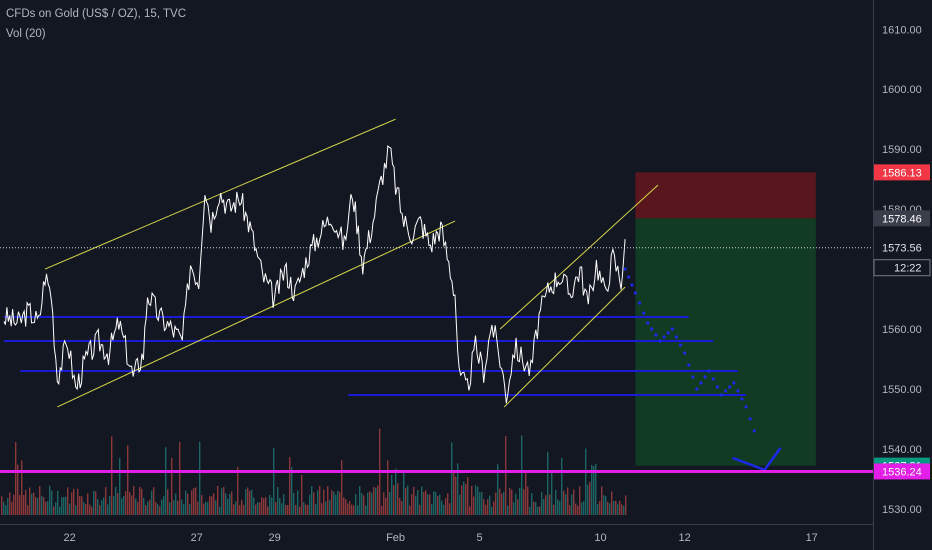 This screenshot has width=932, height=550. I want to click on price-tick-label: 1610.00, so click(902, 30).